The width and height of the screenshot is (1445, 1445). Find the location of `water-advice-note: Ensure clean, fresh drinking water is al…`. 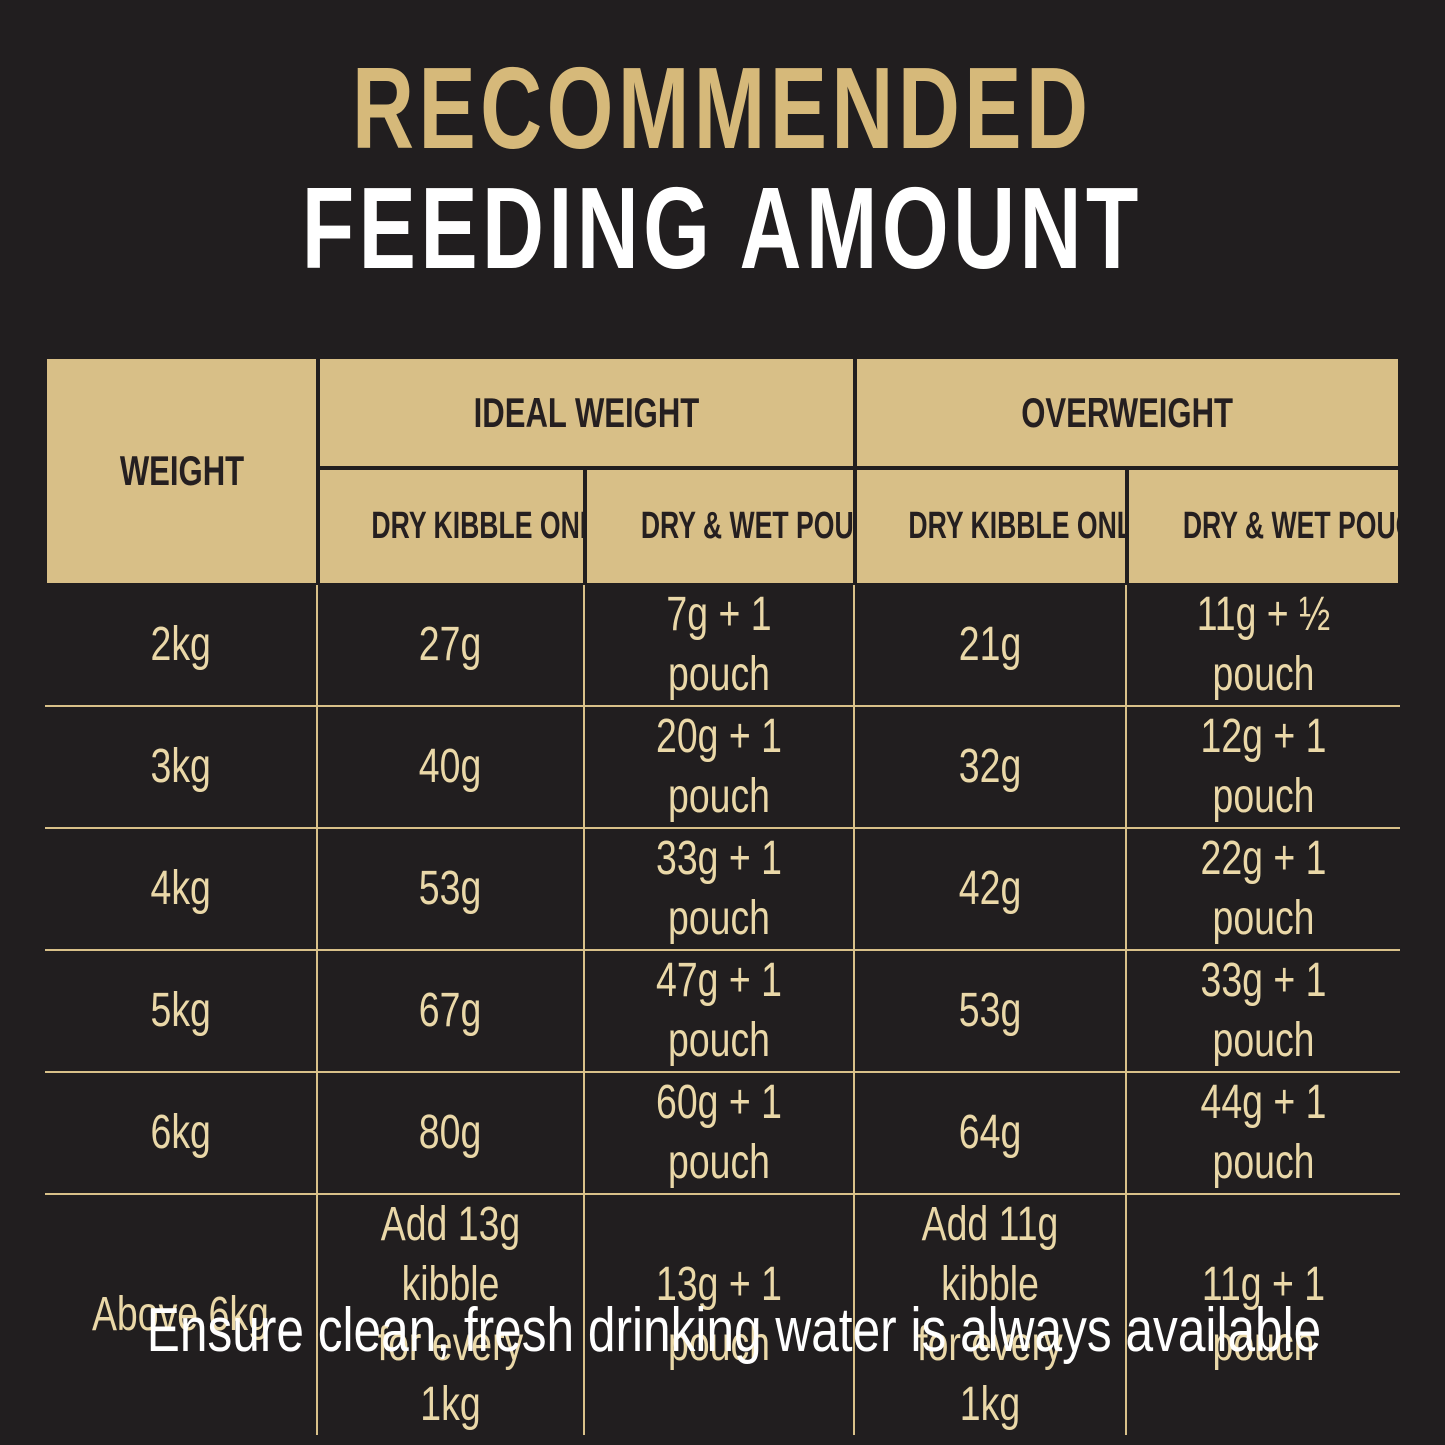

water-advice-note: Ensure clean, fresh drinking water is al… is located at coordinates (722, 1331).